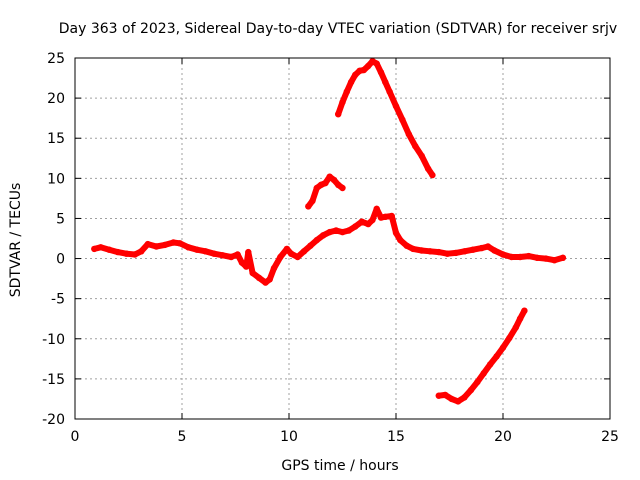 The width and height of the screenshot is (640, 480). What do you see at coordinates (58, 300) in the screenshot?
I see `y-tick-label: -5` at bounding box center [58, 300].